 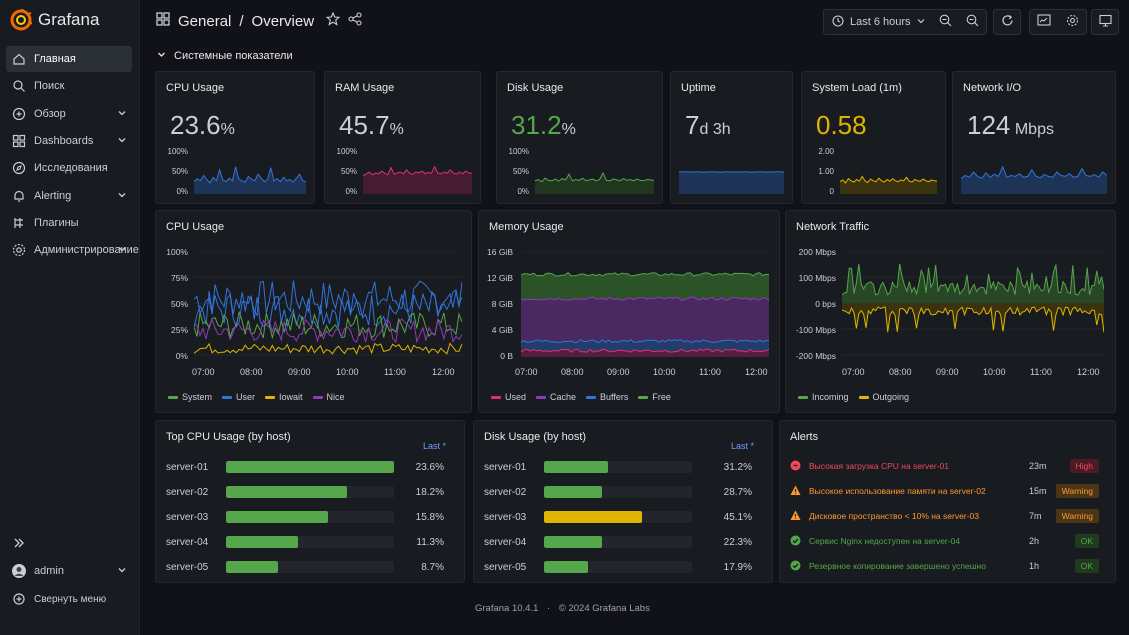 I want to click on sidebar-item-explore: Исследования, so click(x=69, y=168).